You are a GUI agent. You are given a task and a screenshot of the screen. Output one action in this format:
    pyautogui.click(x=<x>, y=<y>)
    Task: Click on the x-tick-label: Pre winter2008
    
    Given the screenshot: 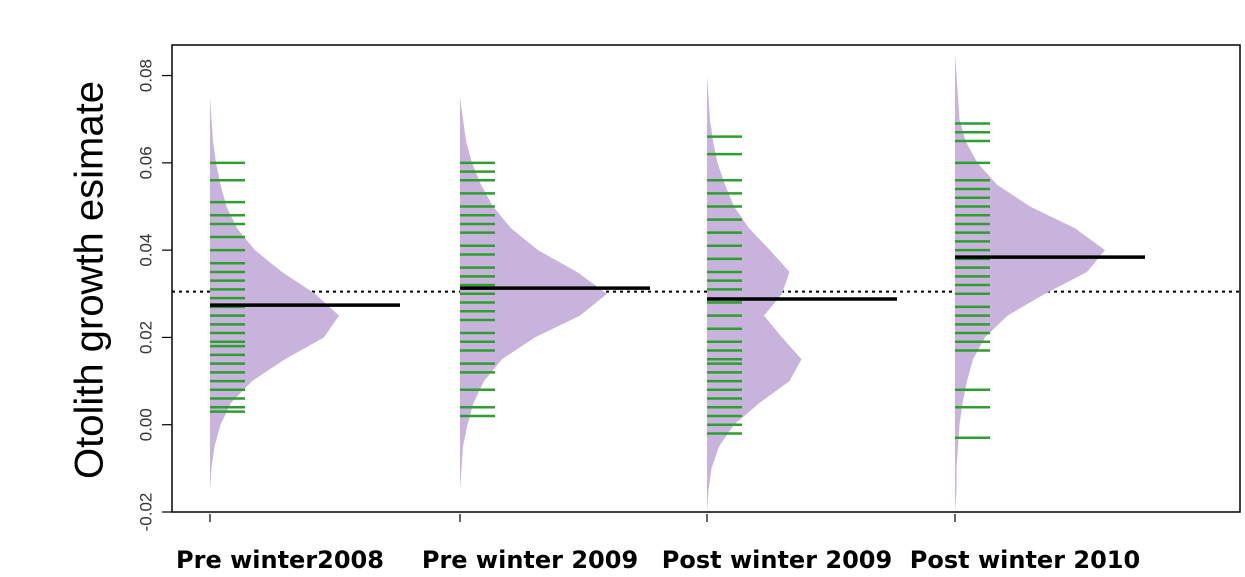 What is the action you would take?
    pyautogui.click(x=280, y=560)
    